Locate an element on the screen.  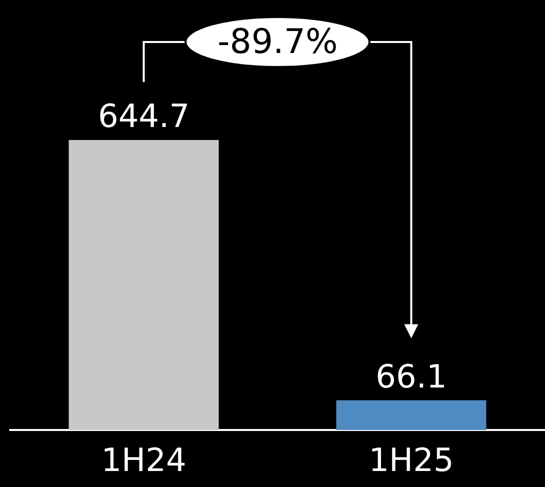
x-tick-label: 1H25 is located at coordinates (411, 460).